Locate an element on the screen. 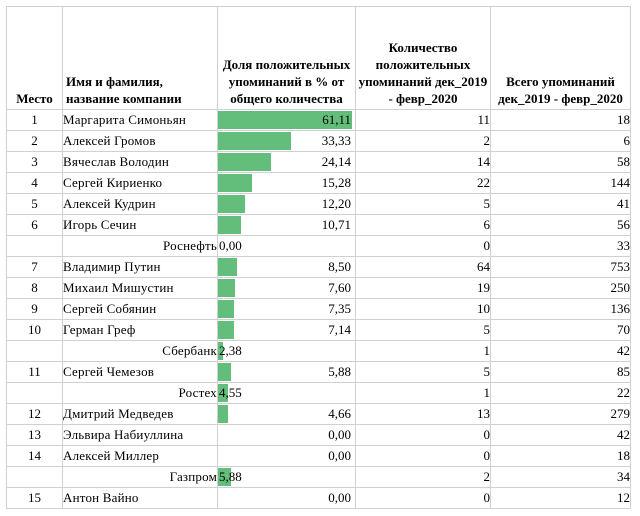 This screenshot has width=640, height=516. share-cell: 10,71 is located at coordinates (286, 225).